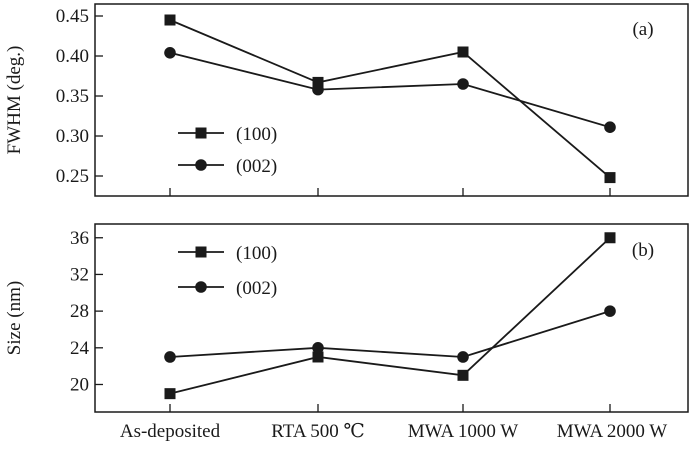  Describe the element at coordinates (642, 29) in the screenshot. I see `panel-tag: (a)` at that location.